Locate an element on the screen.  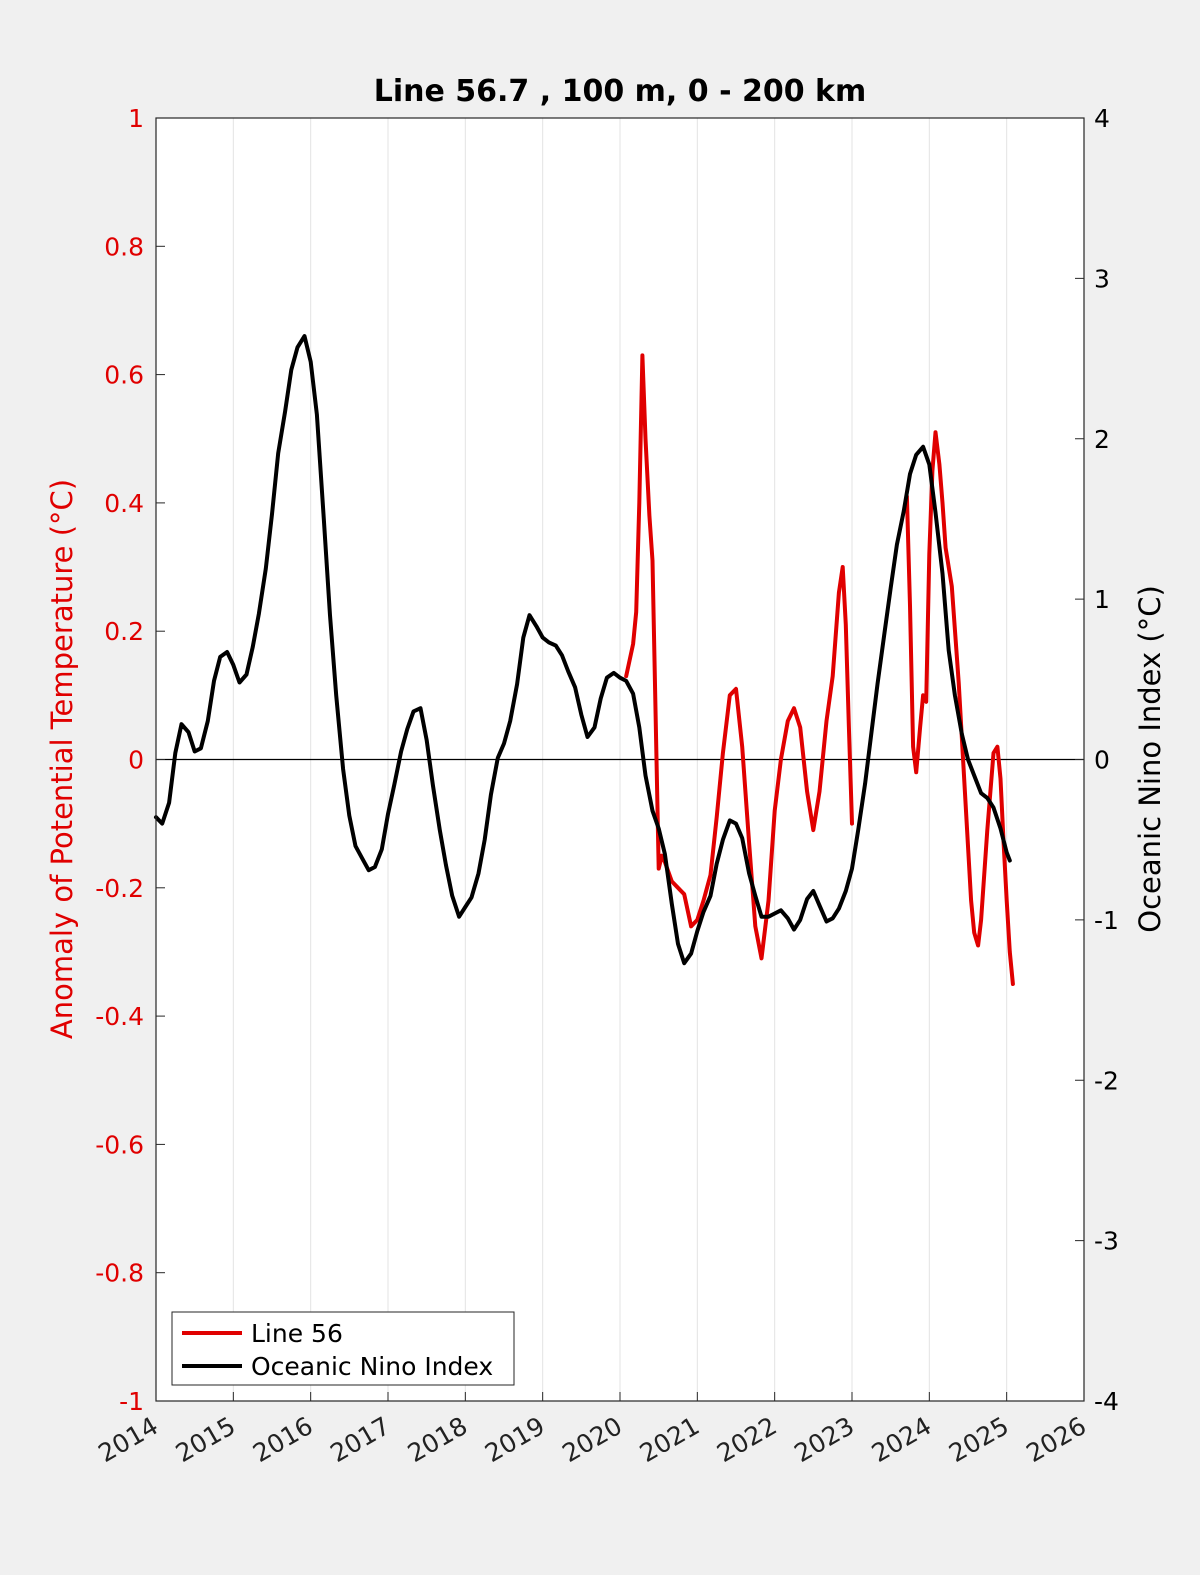
x-tick-label: 2014 is located at coordinates (128, 1439).